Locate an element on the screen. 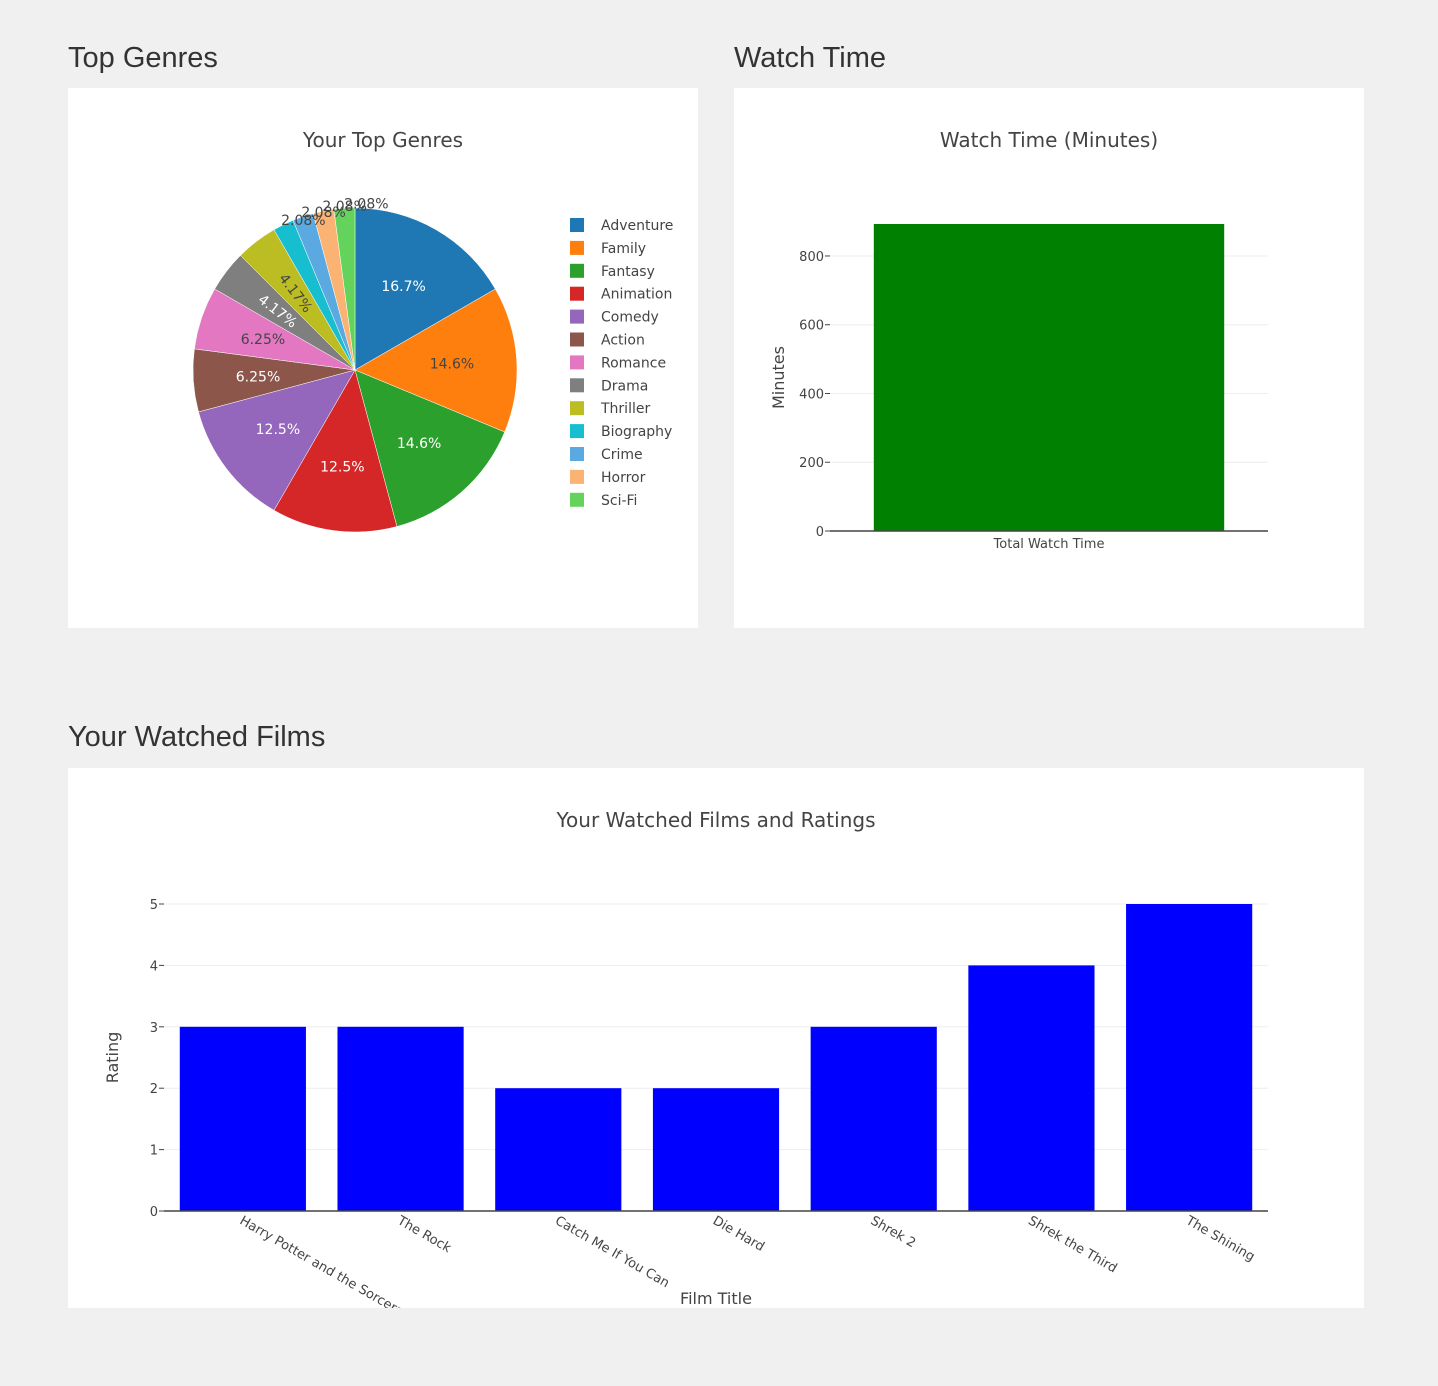 This screenshot has height=1386, width=1438. y-tick-label: 1 is located at coordinates (154, 1151).